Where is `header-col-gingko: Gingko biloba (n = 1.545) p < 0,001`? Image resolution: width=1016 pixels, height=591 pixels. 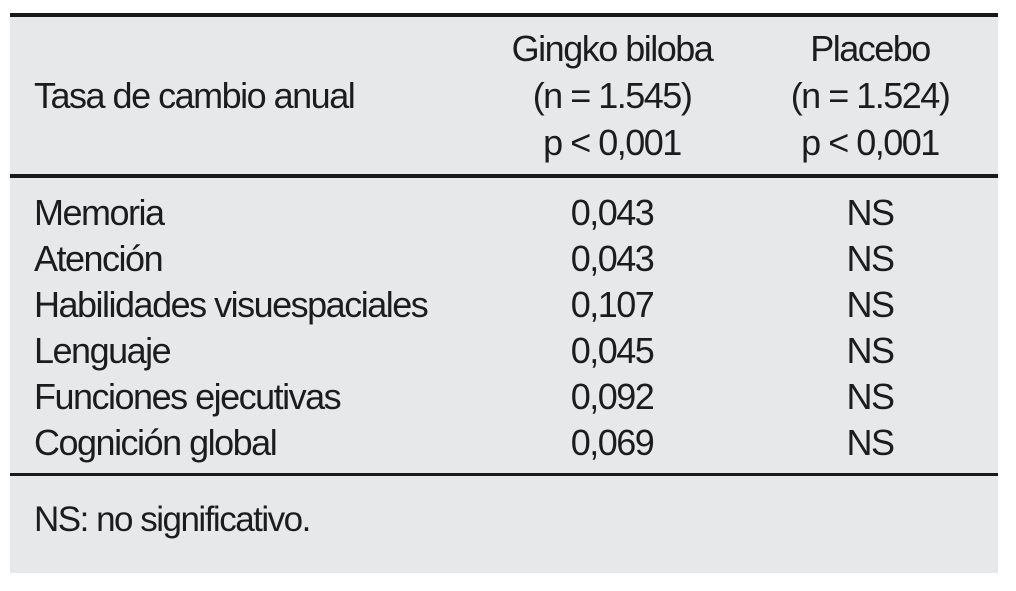
header-col-gingko: Gingko biloba (n = 1.545) p < 0,001 is located at coordinates (612, 95).